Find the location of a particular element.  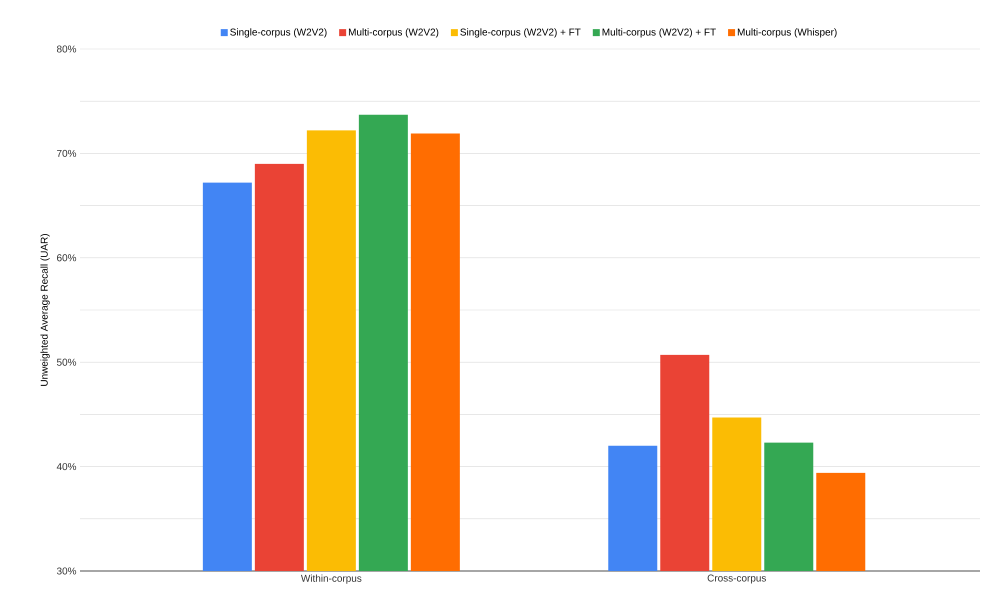

x-tick-label: Cross-corpus is located at coordinates (737, 579).